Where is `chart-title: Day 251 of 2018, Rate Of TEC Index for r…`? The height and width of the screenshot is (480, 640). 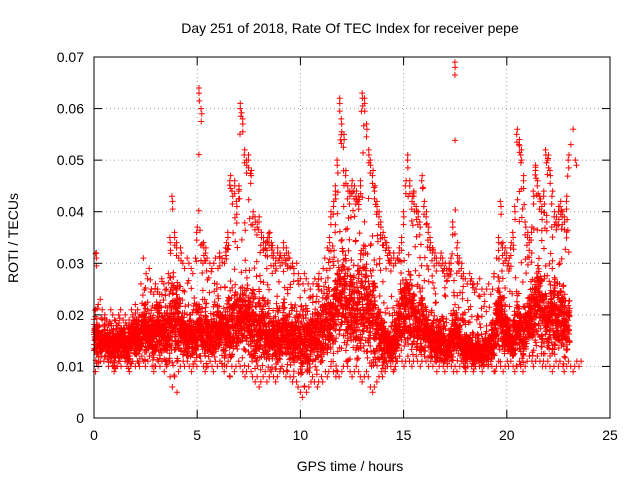
chart-title: Day 251 of 2018, Rate Of TEC Index for r… is located at coordinates (350, 28).